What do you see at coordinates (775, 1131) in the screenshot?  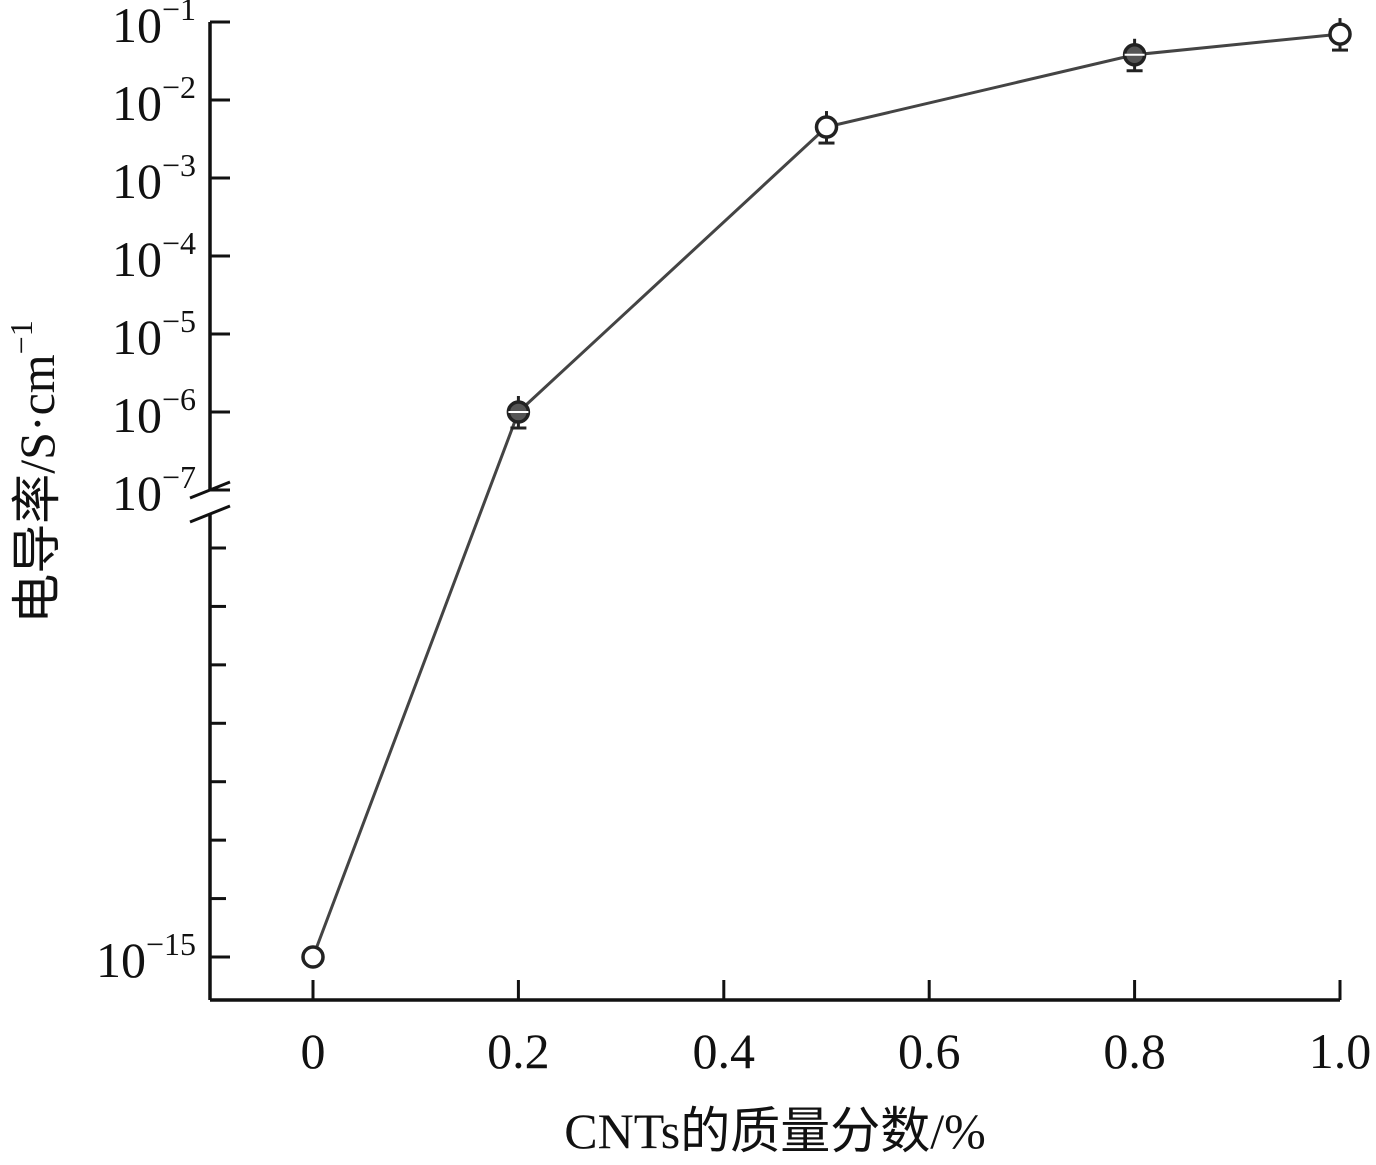 I see `x-axis-title: CNTs的质量分数/%` at bounding box center [775, 1131].